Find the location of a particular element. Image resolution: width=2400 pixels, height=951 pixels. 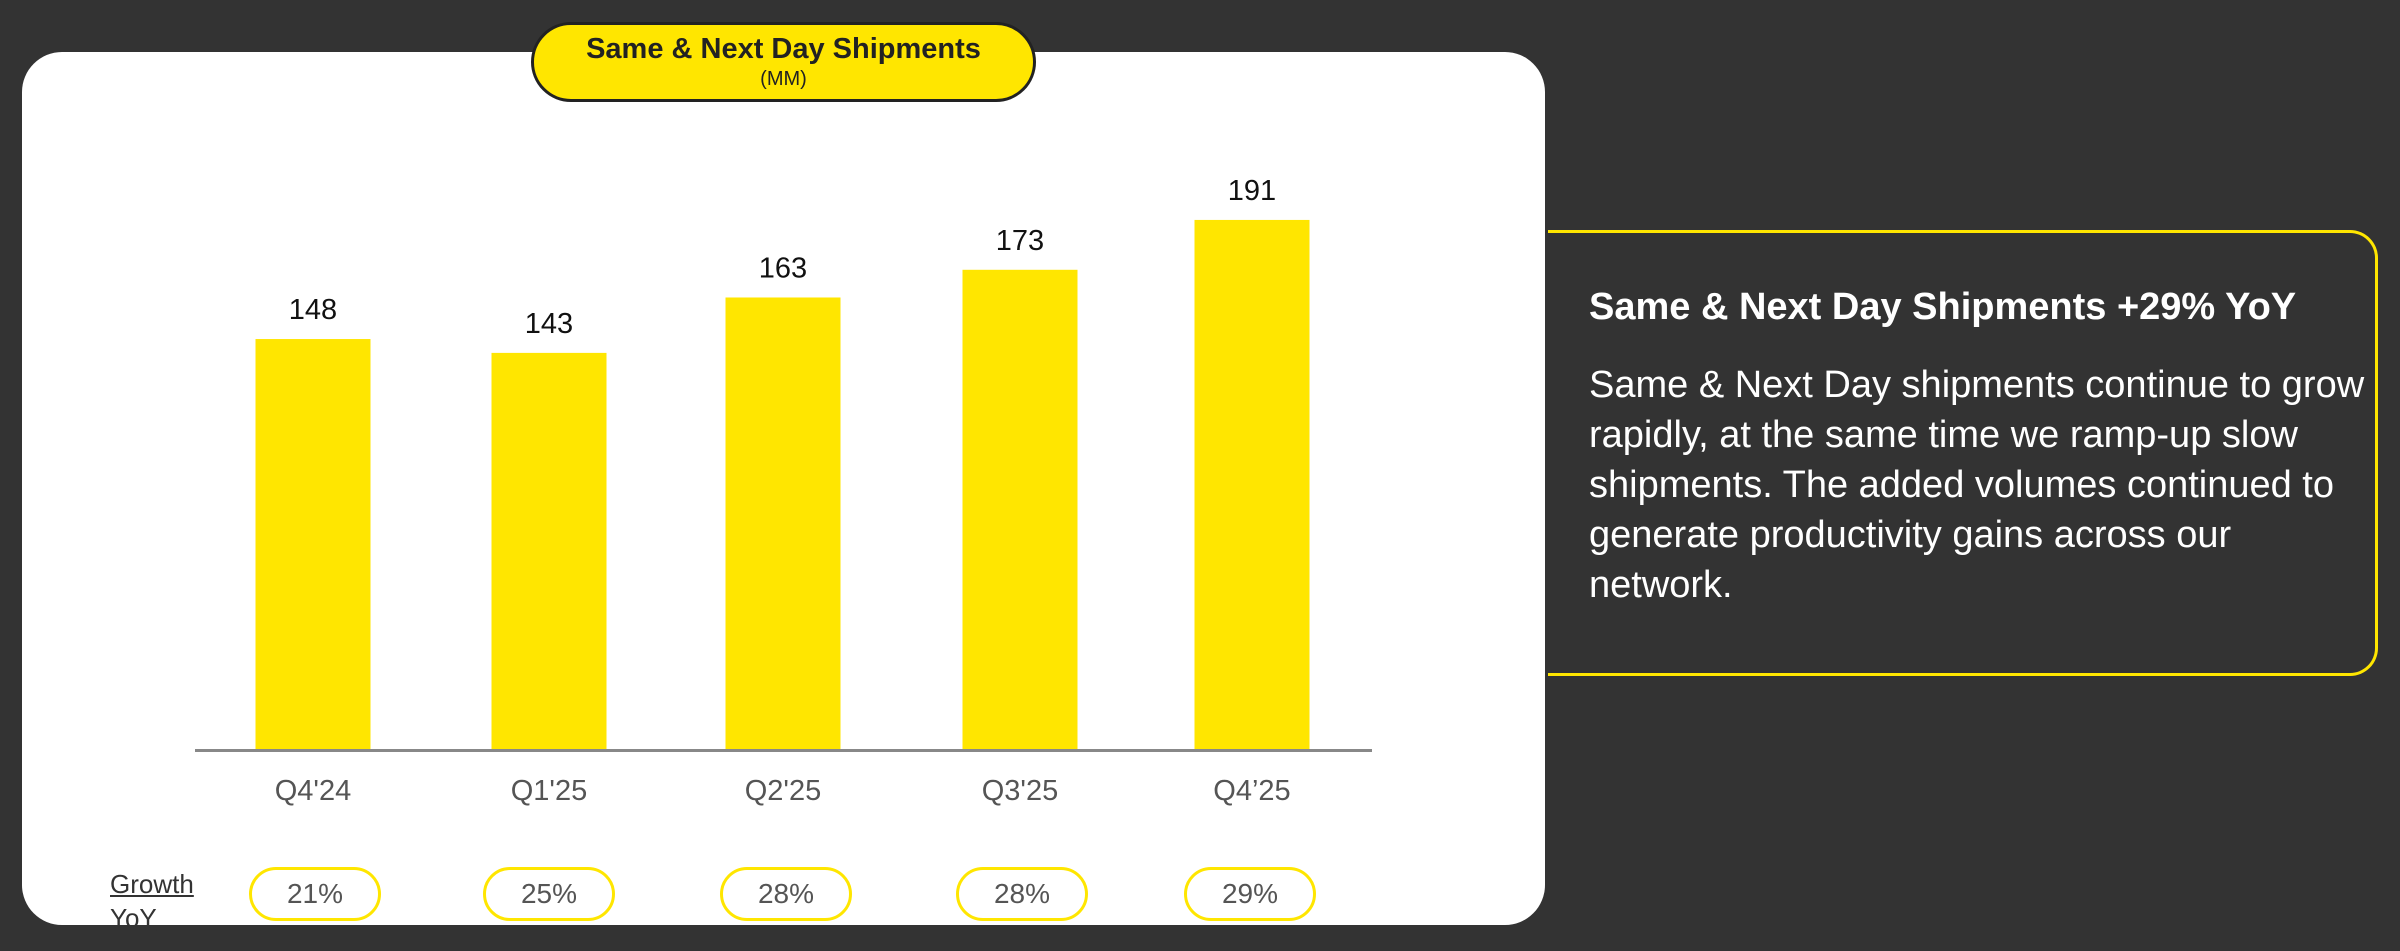

x-tick-label: Q4'24 is located at coordinates (313, 791).